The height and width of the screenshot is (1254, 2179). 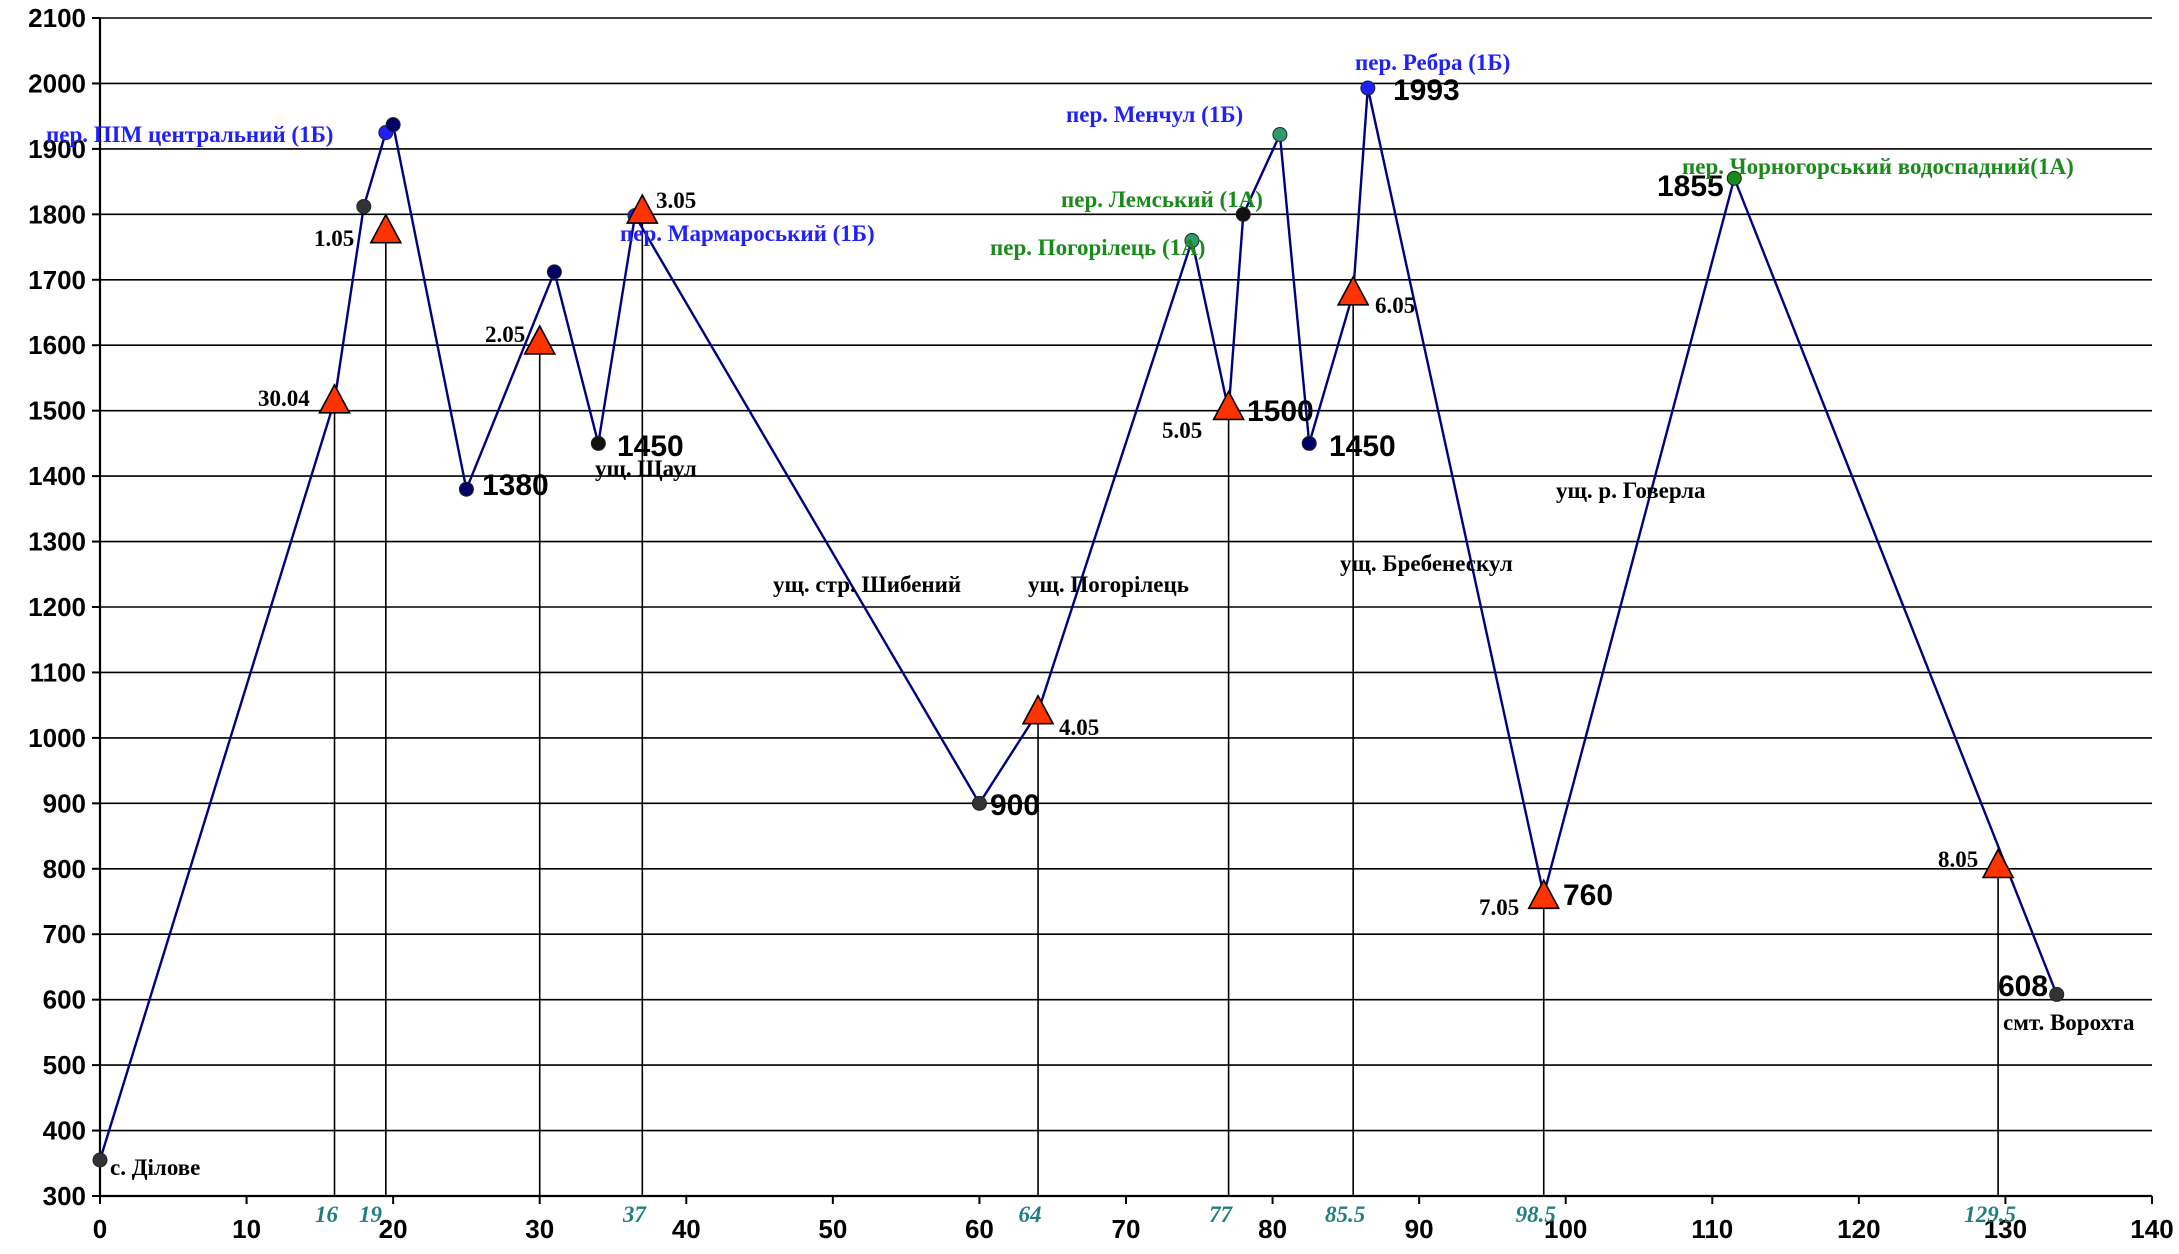 What do you see at coordinates (57, 149) in the screenshot?
I see `y-tick-label: 1900` at bounding box center [57, 149].